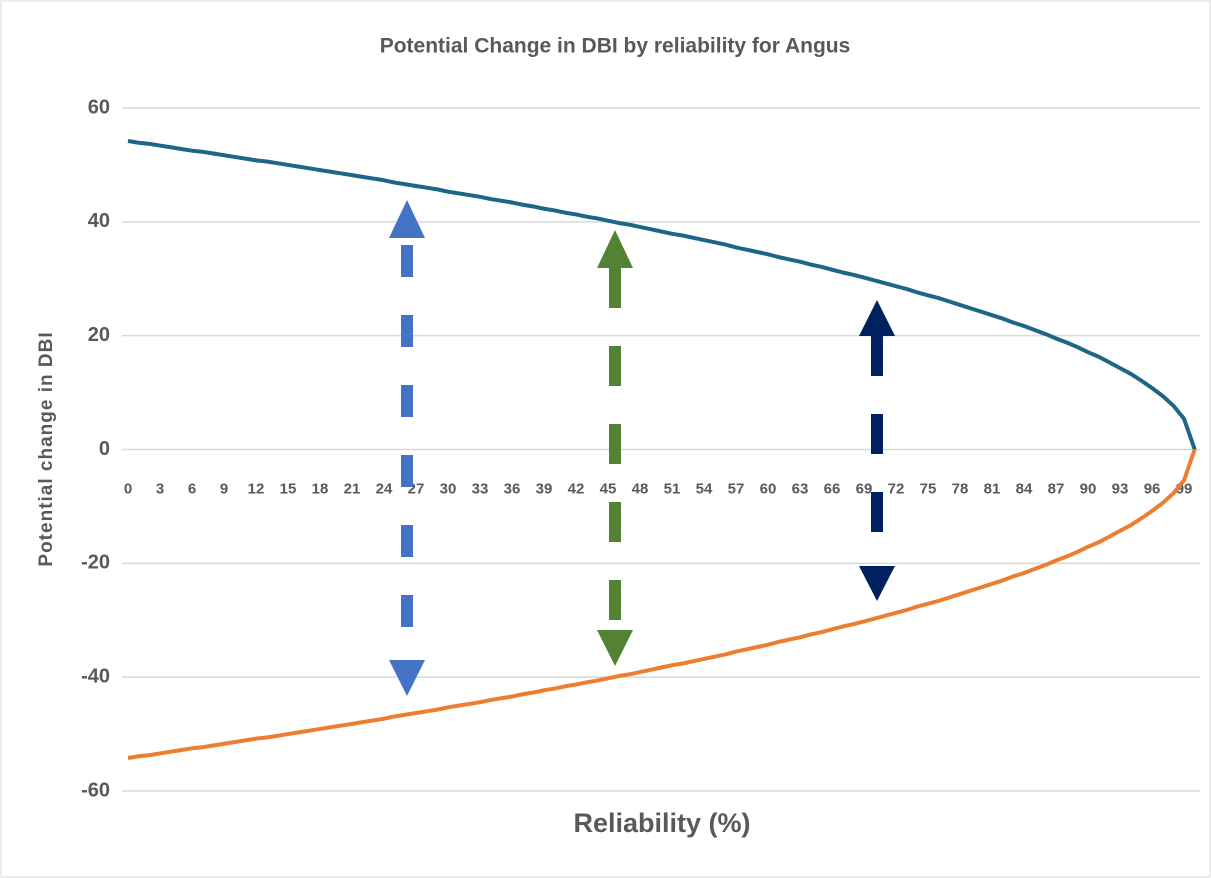 The height and width of the screenshot is (878, 1211). I want to click on x-tick-label: 87, so click(1056, 488).